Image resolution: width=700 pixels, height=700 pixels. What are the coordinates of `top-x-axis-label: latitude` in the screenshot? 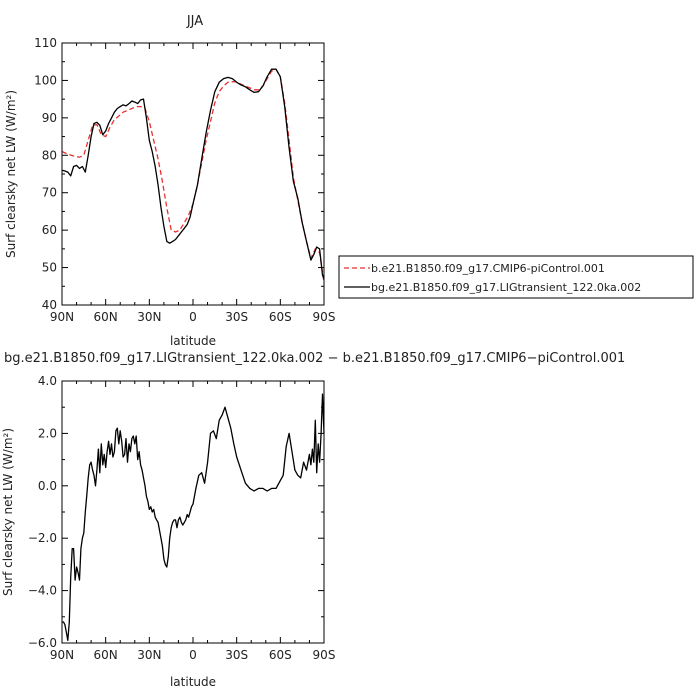 It's located at (193, 341).